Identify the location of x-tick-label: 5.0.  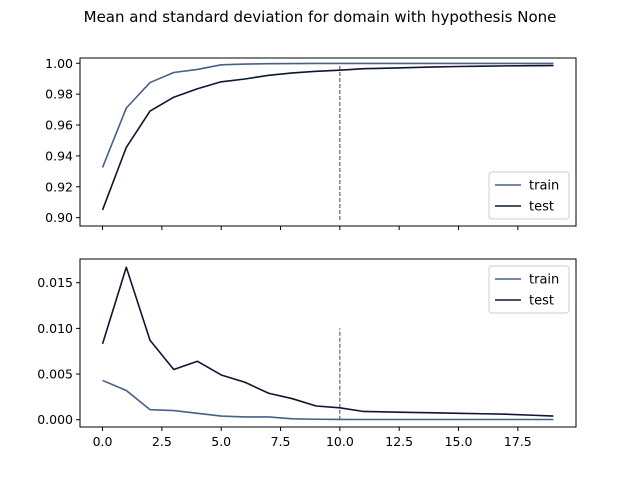
(221, 441).